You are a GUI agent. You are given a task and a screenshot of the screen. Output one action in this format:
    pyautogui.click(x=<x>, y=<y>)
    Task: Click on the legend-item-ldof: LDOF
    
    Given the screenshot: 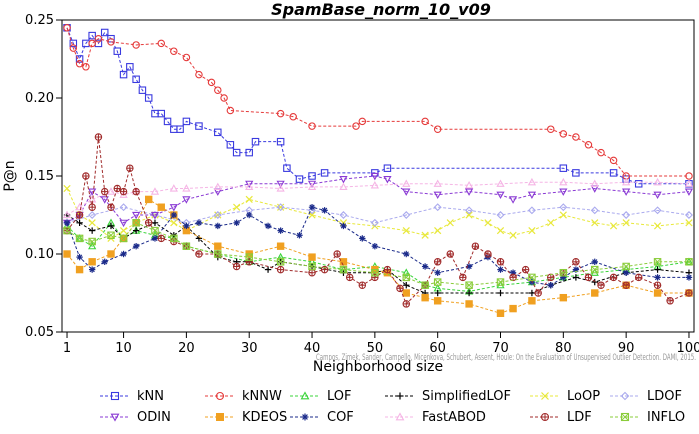 What is the action you would take?
    pyautogui.click(x=646, y=396)
    